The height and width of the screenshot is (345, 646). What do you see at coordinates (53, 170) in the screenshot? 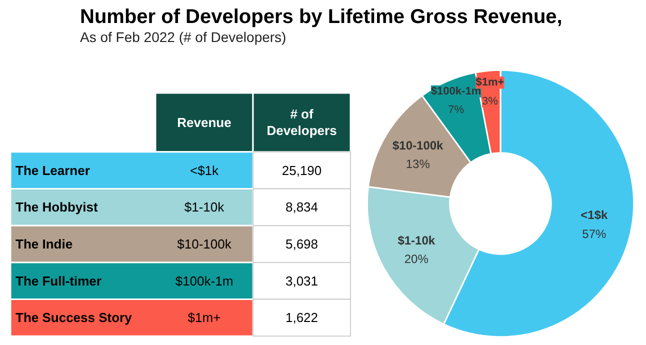
I see `category-label: The Learner` at bounding box center [53, 170].